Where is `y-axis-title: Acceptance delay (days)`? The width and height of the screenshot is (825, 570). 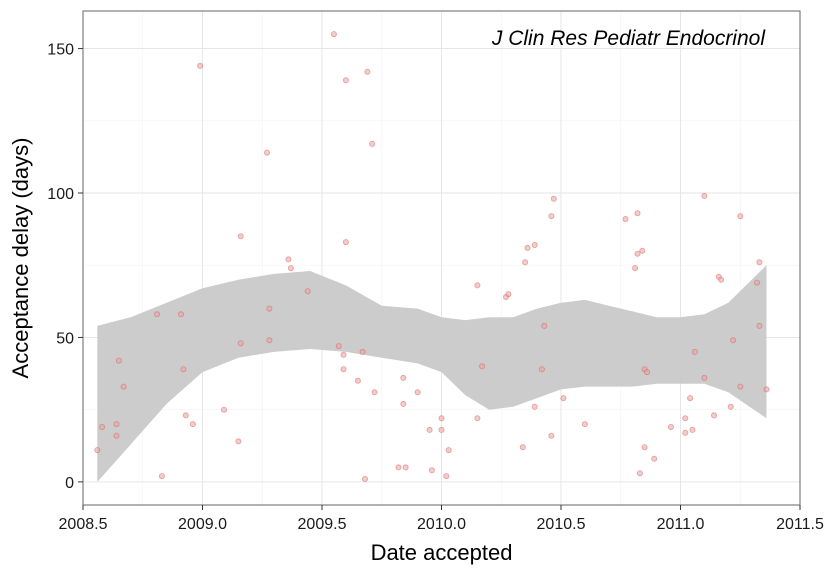
y-axis-title: Acceptance delay (days) is located at coordinates (20, 258).